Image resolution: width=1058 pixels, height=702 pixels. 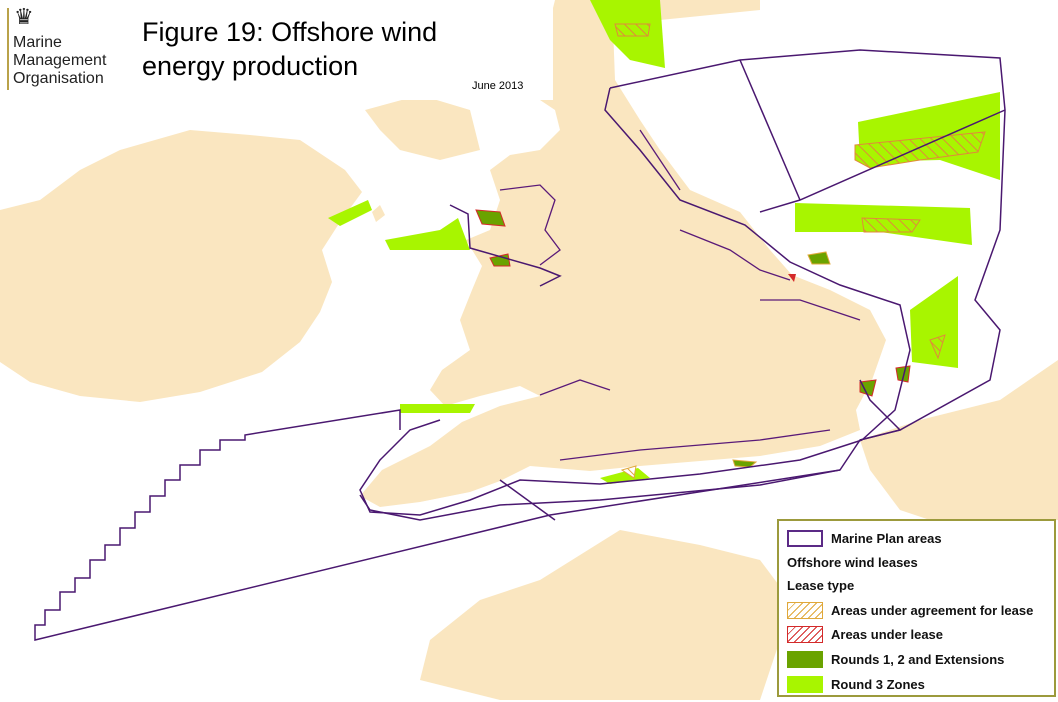 What do you see at coordinates (290, 32) in the screenshot?
I see `title-line: Figure 19: Offshore wind` at bounding box center [290, 32].